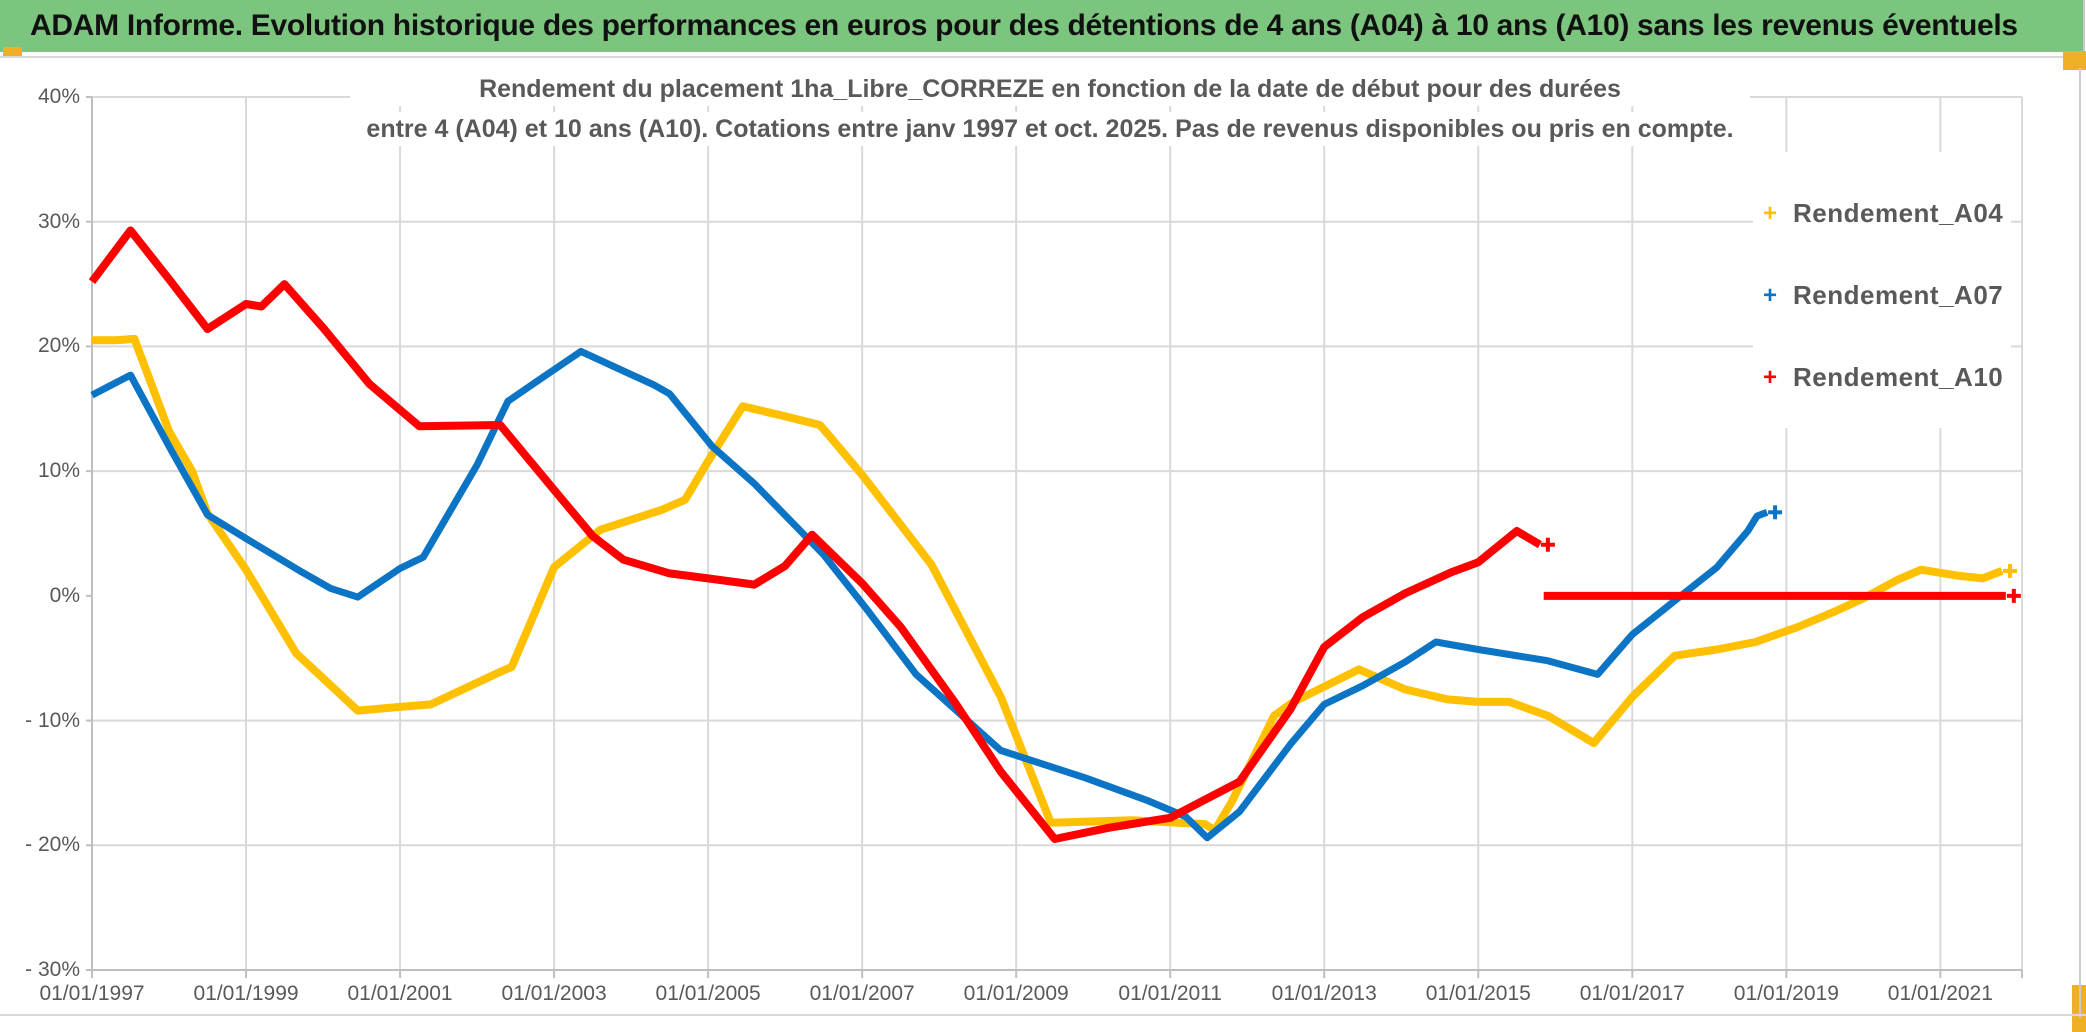  Describe the element at coordinates (58, 346) in the screenshot. I see `y-axis-tick-label: 20%` at that location.